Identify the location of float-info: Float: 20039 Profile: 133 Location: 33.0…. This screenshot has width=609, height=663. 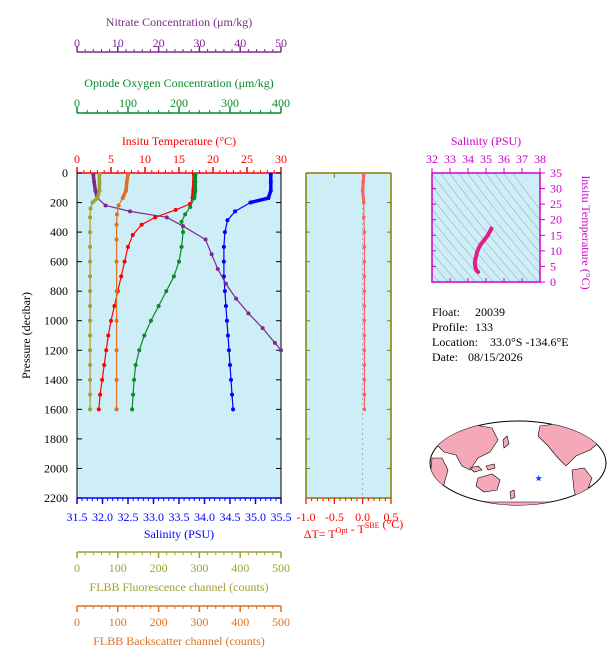
(500, 334).